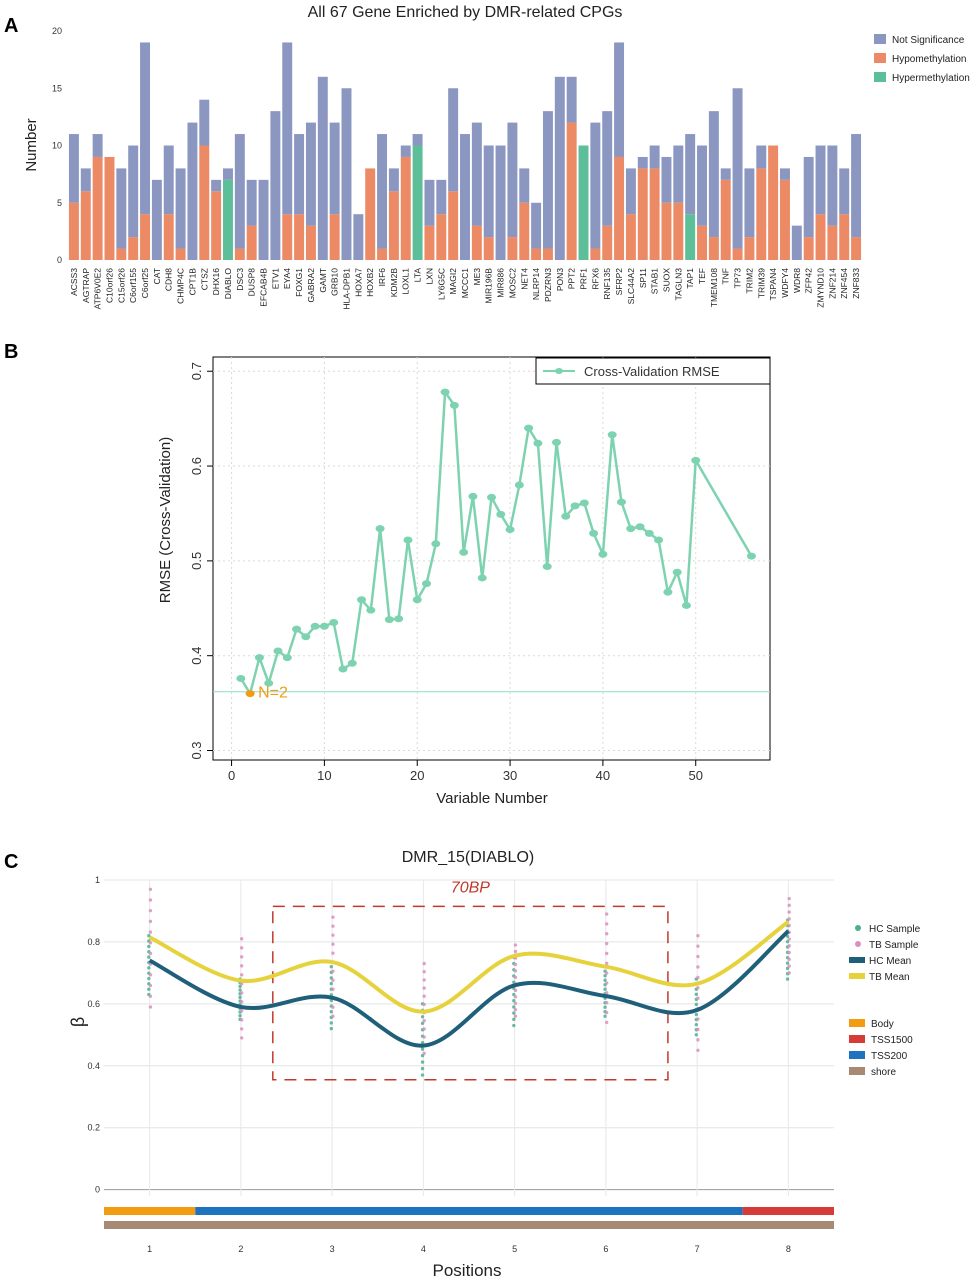 The height and width of the screenshot is (1281, 976). I want to click on bar-not-significance-ly6g5c, so click(441, 197).